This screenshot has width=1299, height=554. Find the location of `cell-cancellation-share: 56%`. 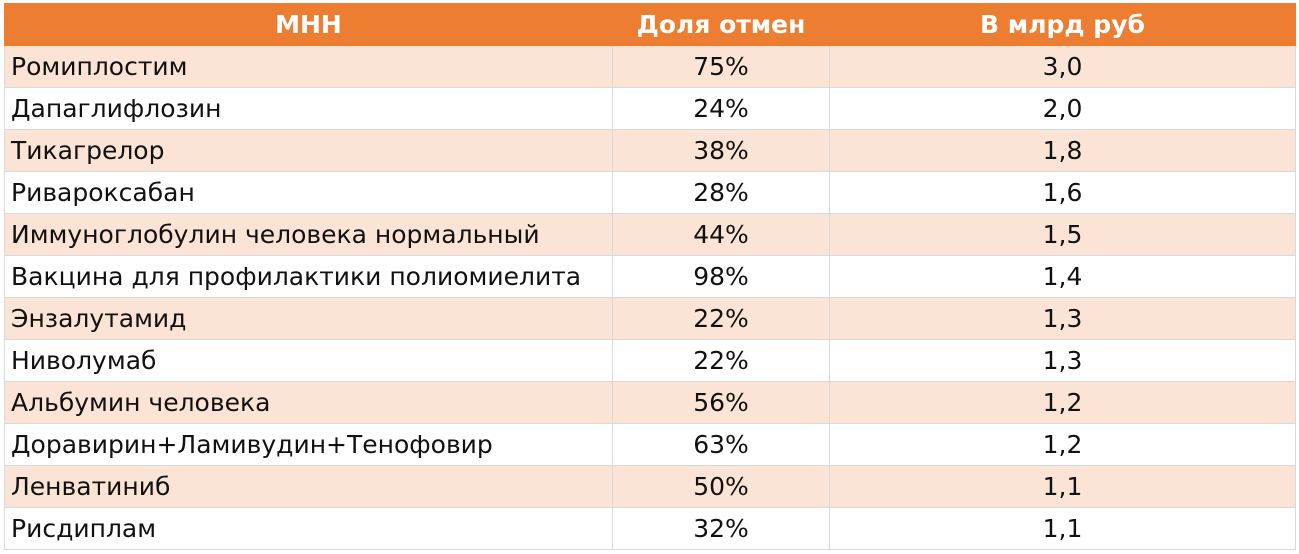

cell-cancellation-share: 56% is located at coordinates (721, 402).